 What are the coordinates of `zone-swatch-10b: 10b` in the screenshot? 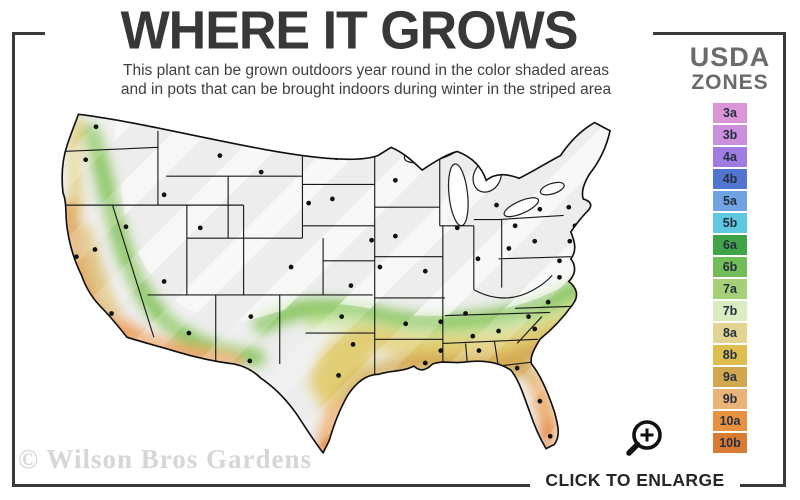 It's located at (730, 443).